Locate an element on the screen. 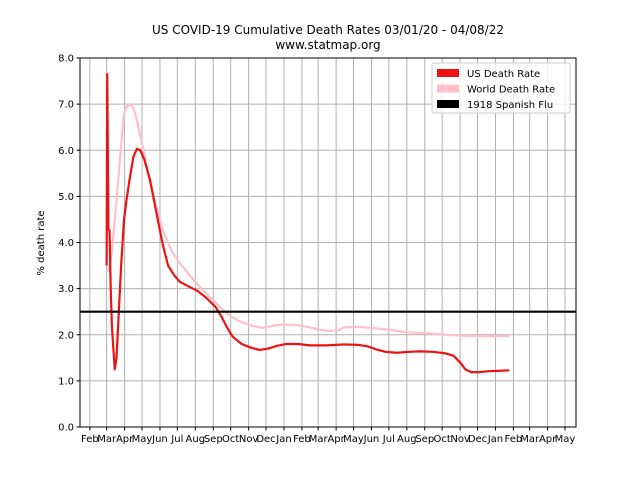 Image resolution: width=640 pixels, height=485 pixels. y-tick-label: 2.0 is located at coordinates (66, 335).